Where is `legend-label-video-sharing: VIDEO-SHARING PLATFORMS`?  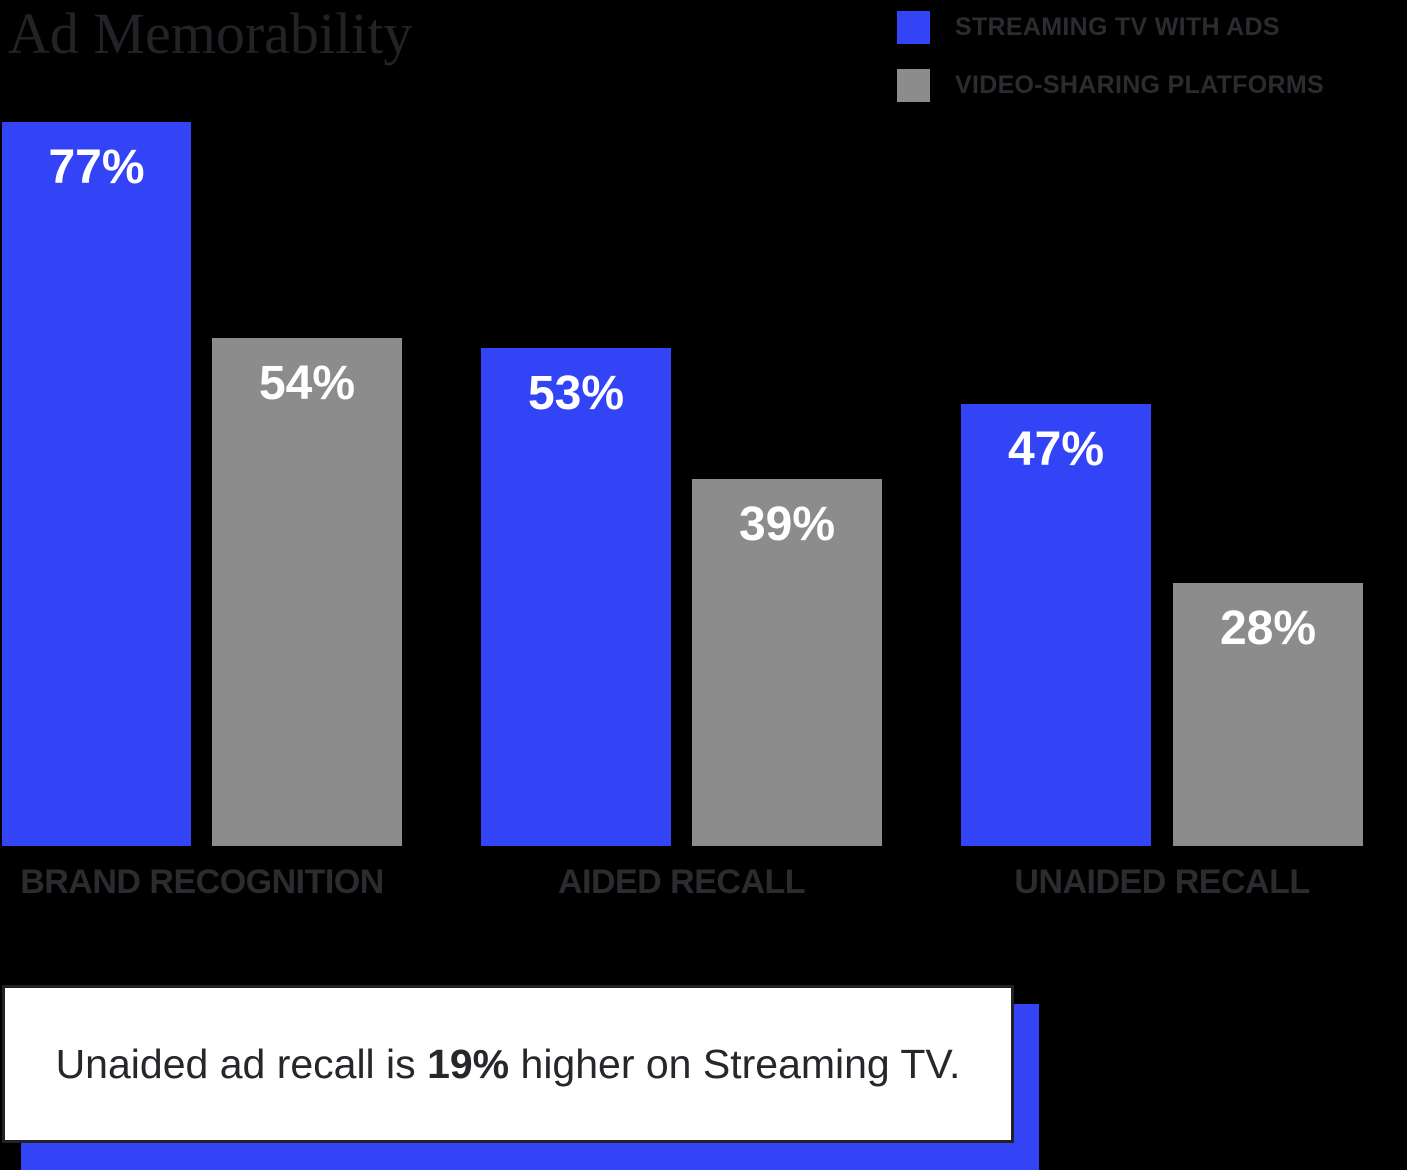
legend-label-video-sharing: VIDEO-SHARING PLATFORMS is located at coordinates (1139, 85).